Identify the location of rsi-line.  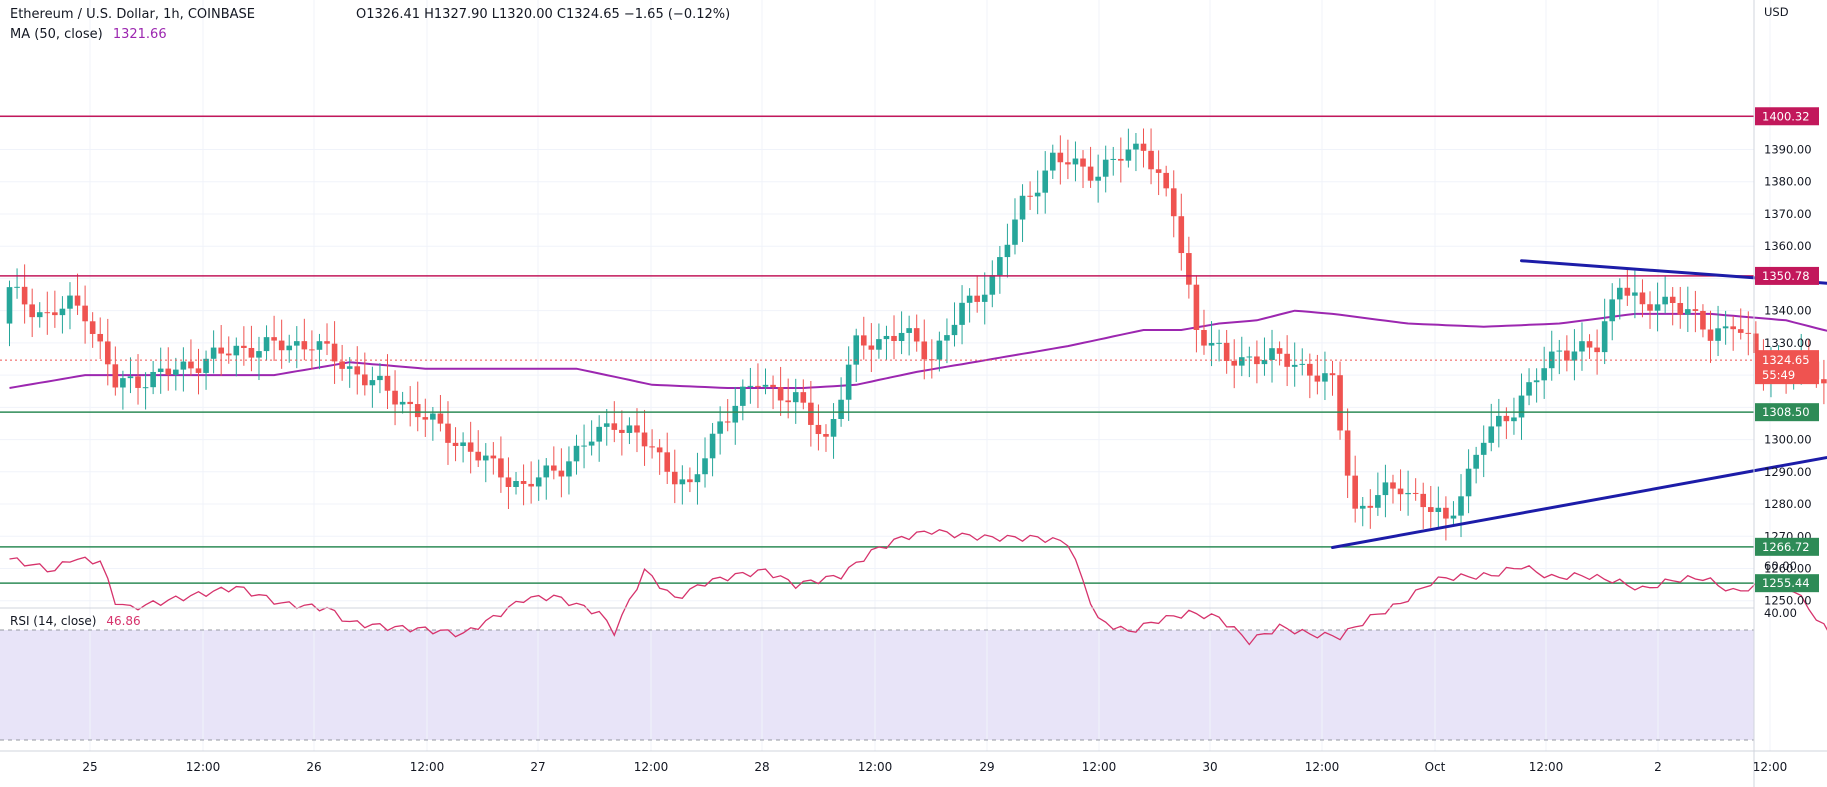
(918, 587).